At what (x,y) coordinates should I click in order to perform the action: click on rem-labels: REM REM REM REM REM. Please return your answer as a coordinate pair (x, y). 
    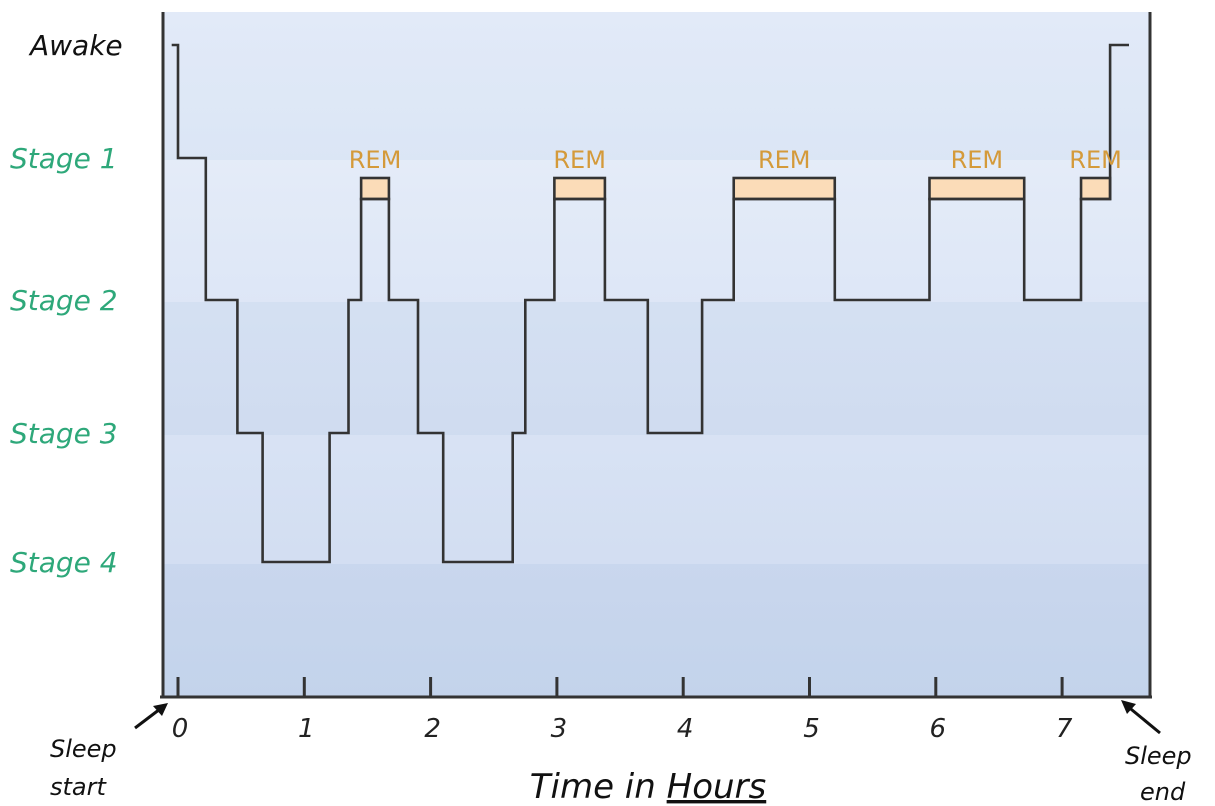
    Looking at the image, I should click on (735, 160).